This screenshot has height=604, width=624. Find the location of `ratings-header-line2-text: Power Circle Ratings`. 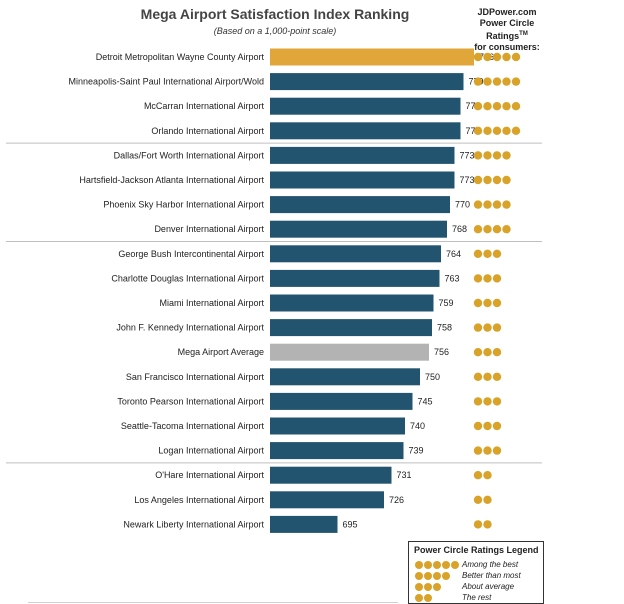

ratings-header-line2-text: Power Circle Ratings is located at coordinates (507, 29).